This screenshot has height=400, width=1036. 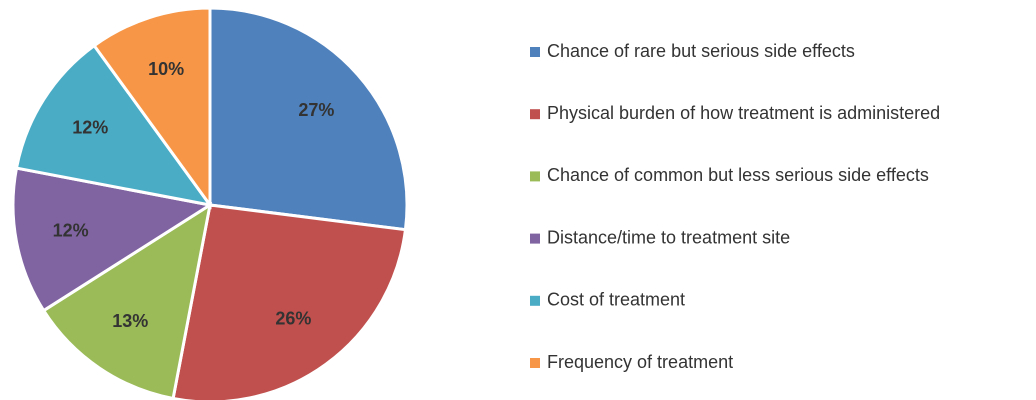 What do you see at coordinates (616, 300) in the screenshot?
I see `legend-label: Cost of treatment` at bounding box center [616, 300].